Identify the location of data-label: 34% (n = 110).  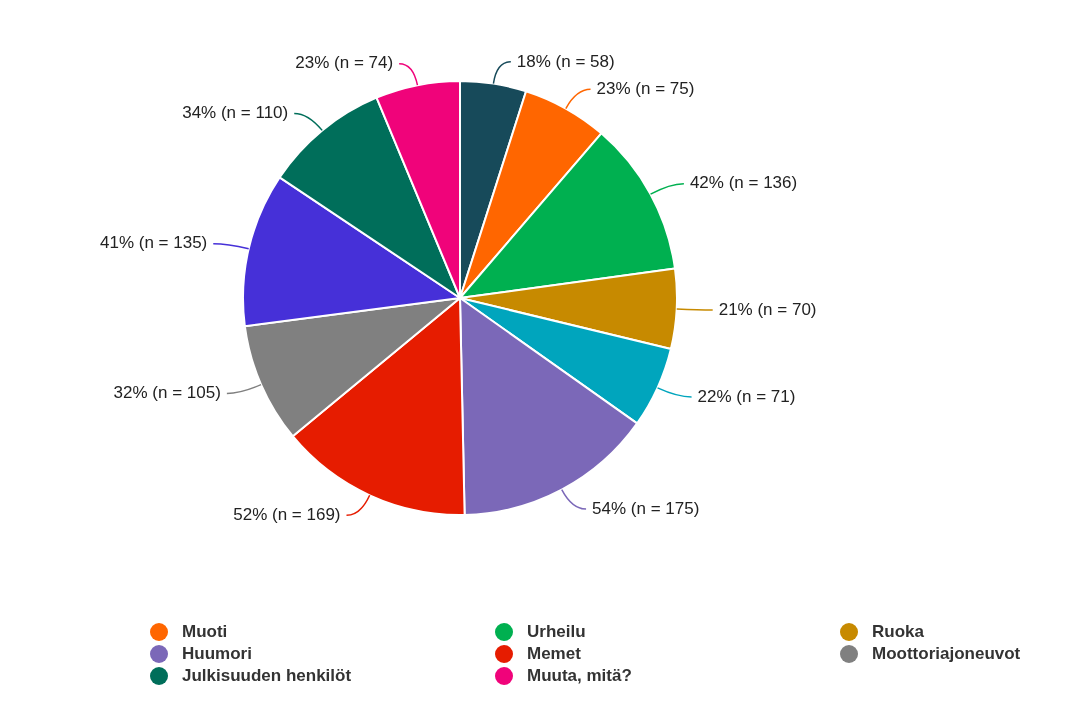
(235, 113).